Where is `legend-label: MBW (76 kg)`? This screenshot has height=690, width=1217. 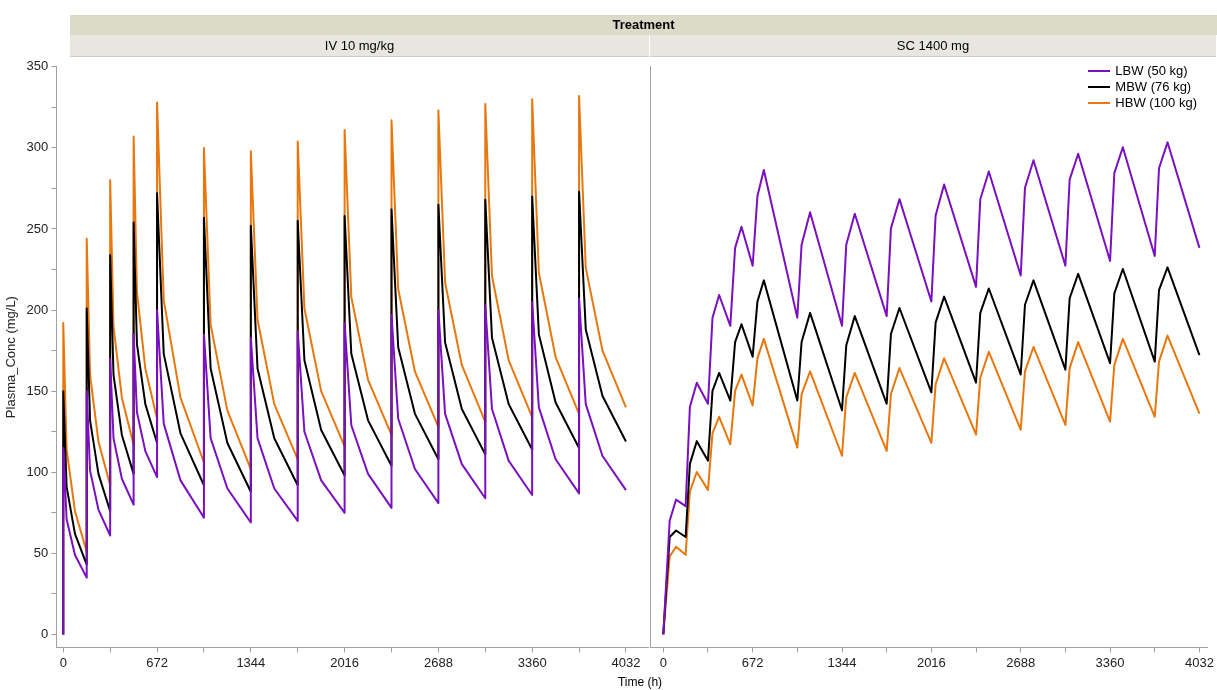
legend-label: MBW (76 kg) is located at coordinates (1153, 87).